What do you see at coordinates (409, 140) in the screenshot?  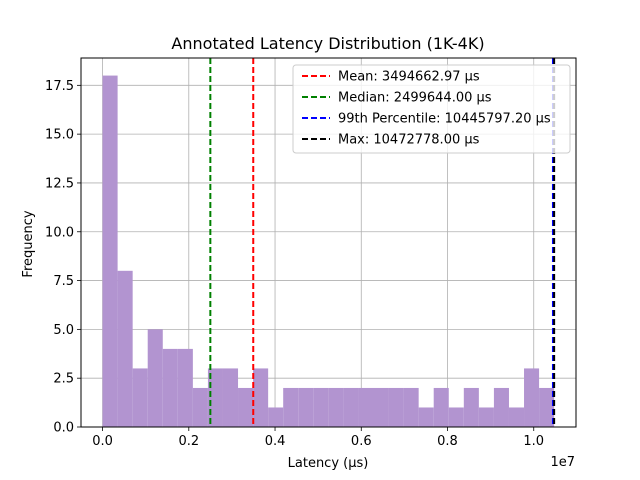 I see `legend-label: Max: 10472778.00 μs` at bounding box center [409, 140].